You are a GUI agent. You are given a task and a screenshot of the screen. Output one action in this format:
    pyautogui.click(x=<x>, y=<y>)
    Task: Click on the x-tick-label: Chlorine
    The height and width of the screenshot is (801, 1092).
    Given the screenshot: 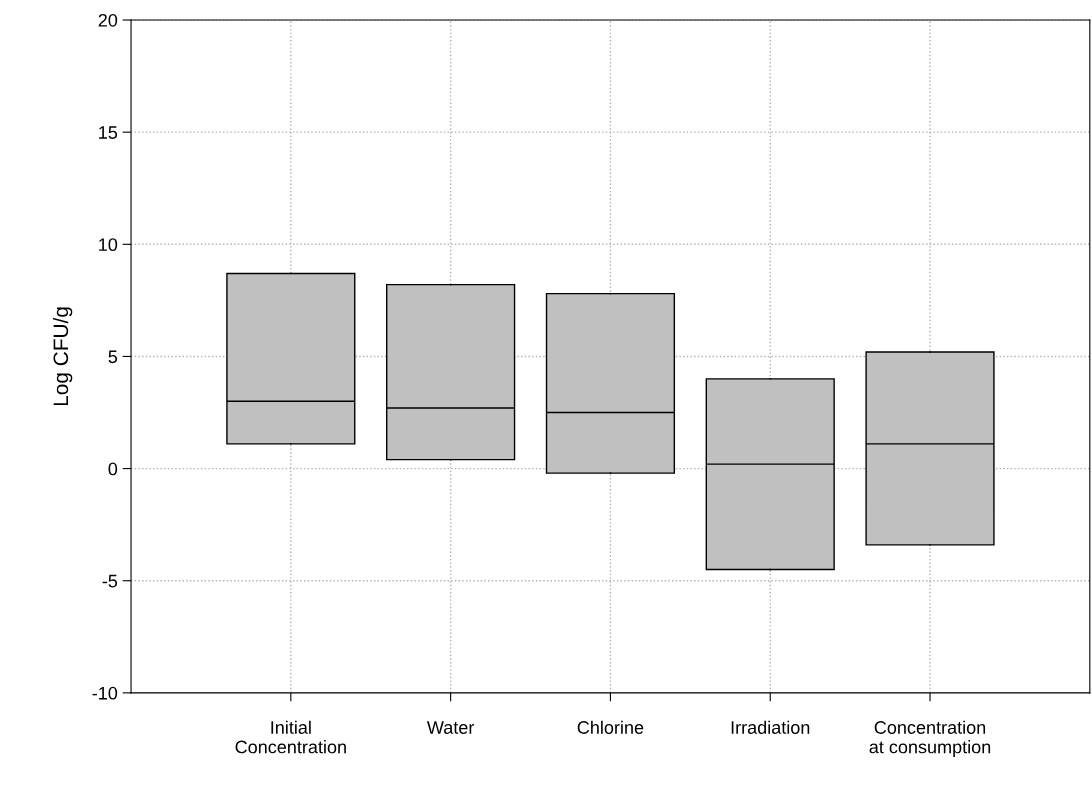 What is the action you would take?
    pyautogui.click(x=610, y=727)
    